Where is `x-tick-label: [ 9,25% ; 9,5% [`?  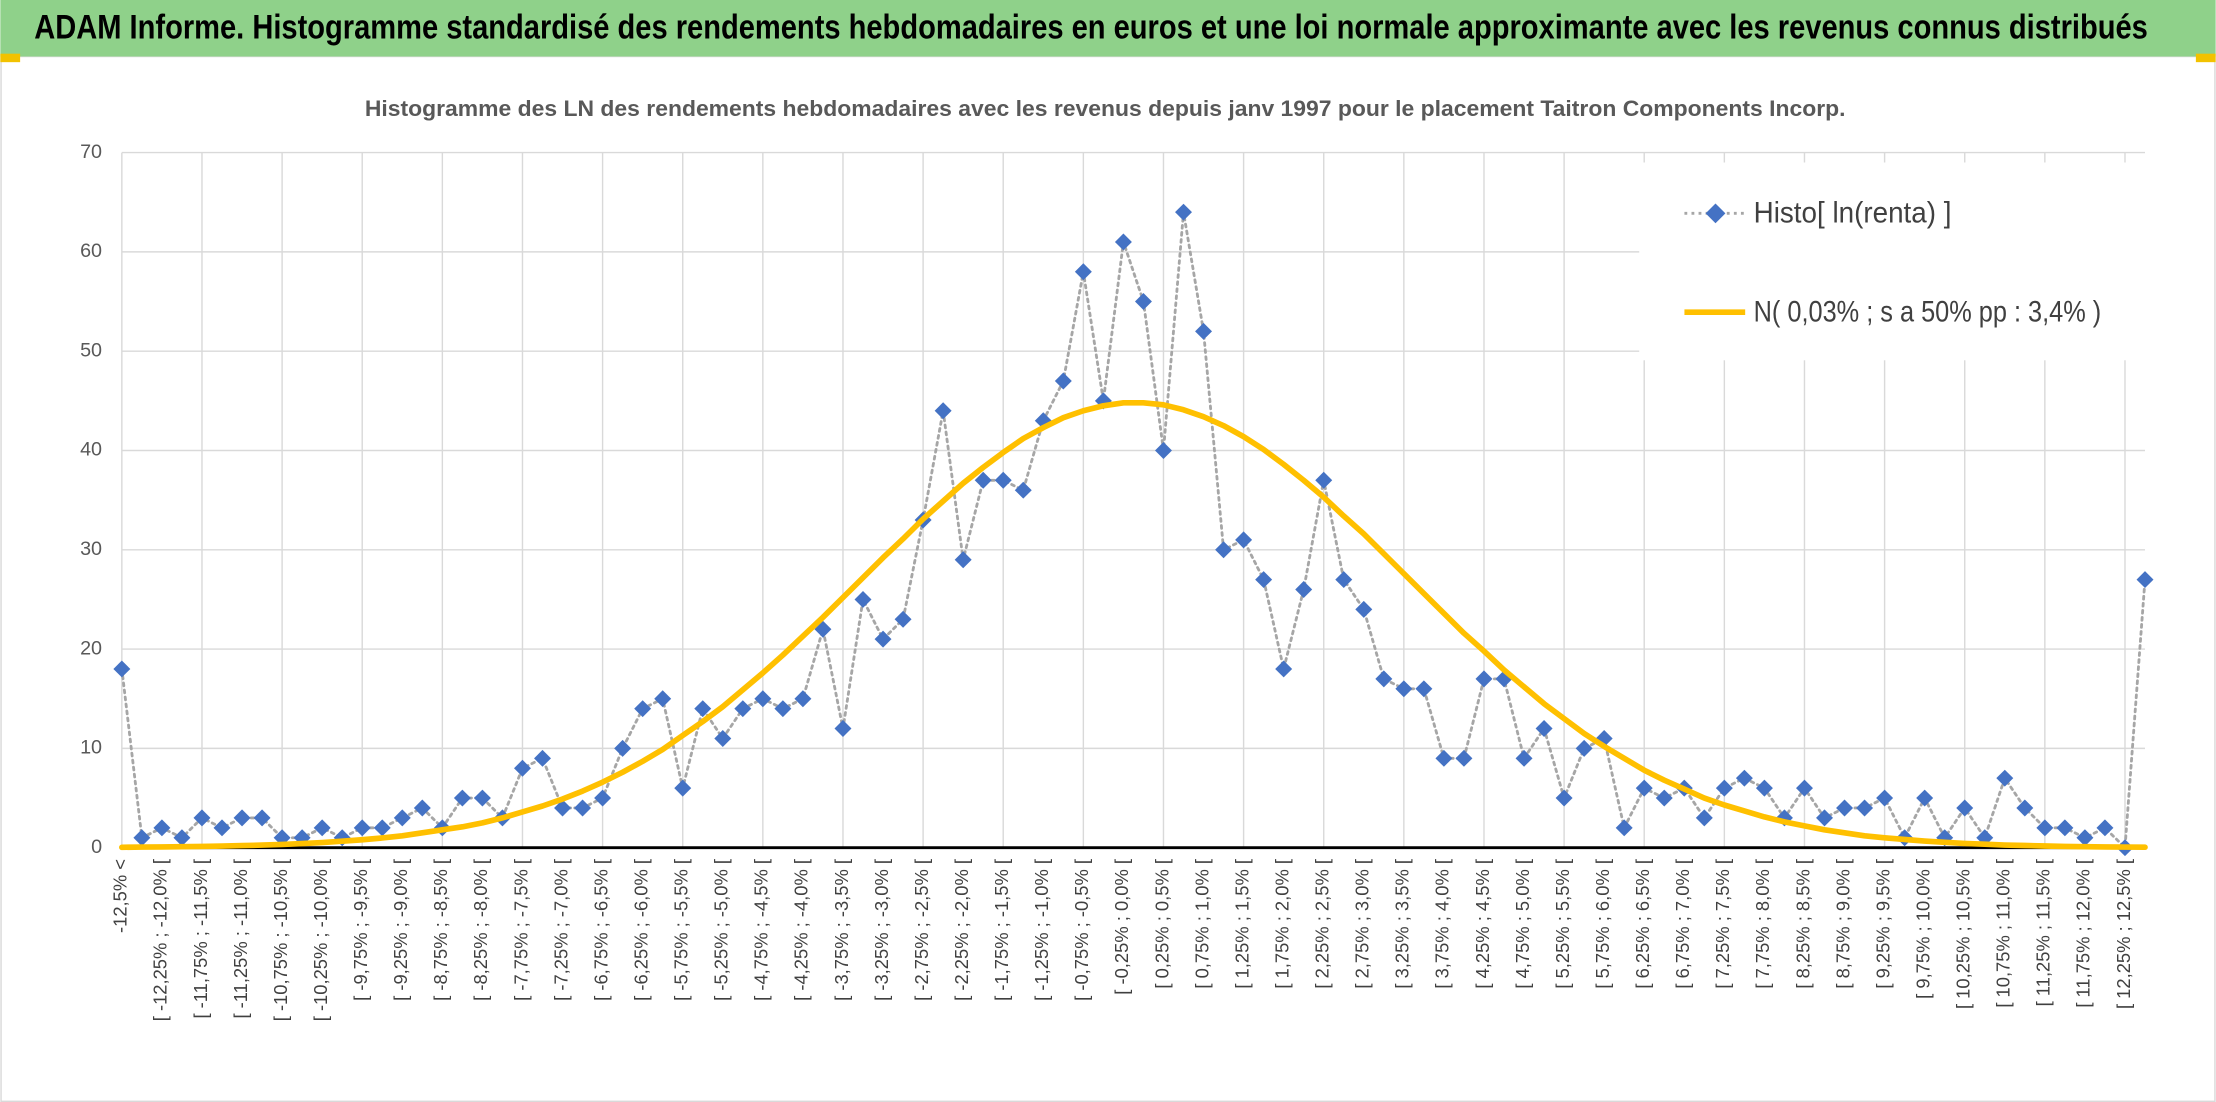
x-tick-label: [ 9,25% ; 9,5% [ is located at coordinates (1882, 924).